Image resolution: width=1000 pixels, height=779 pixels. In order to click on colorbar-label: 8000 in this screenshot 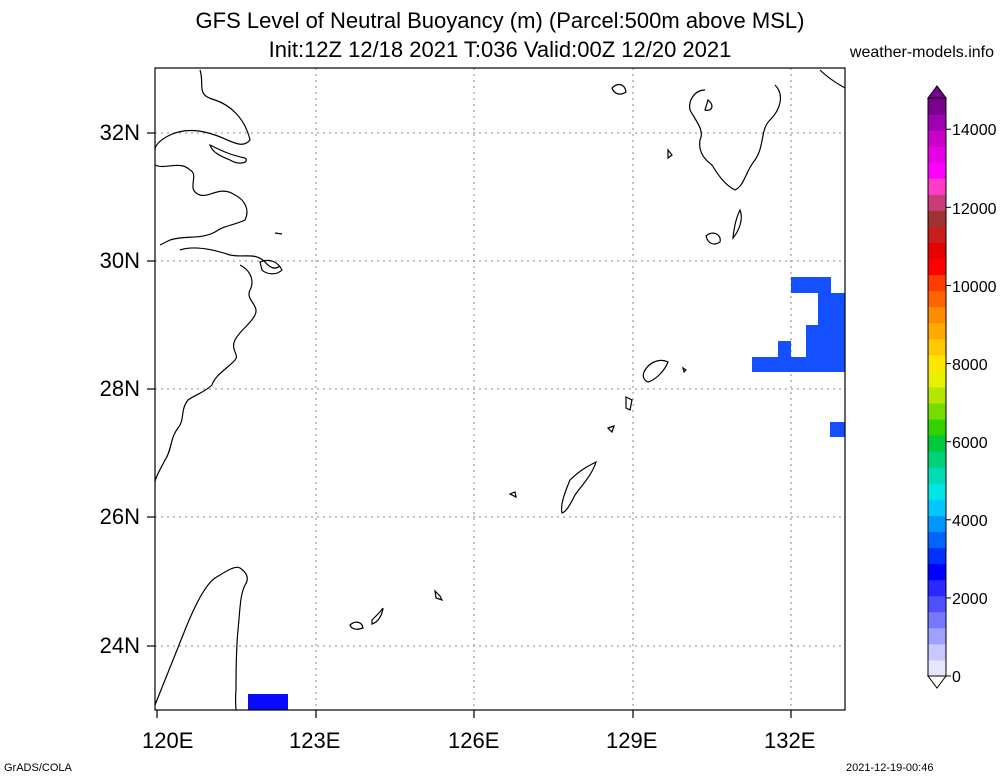, I will do `click(970, 365)`.